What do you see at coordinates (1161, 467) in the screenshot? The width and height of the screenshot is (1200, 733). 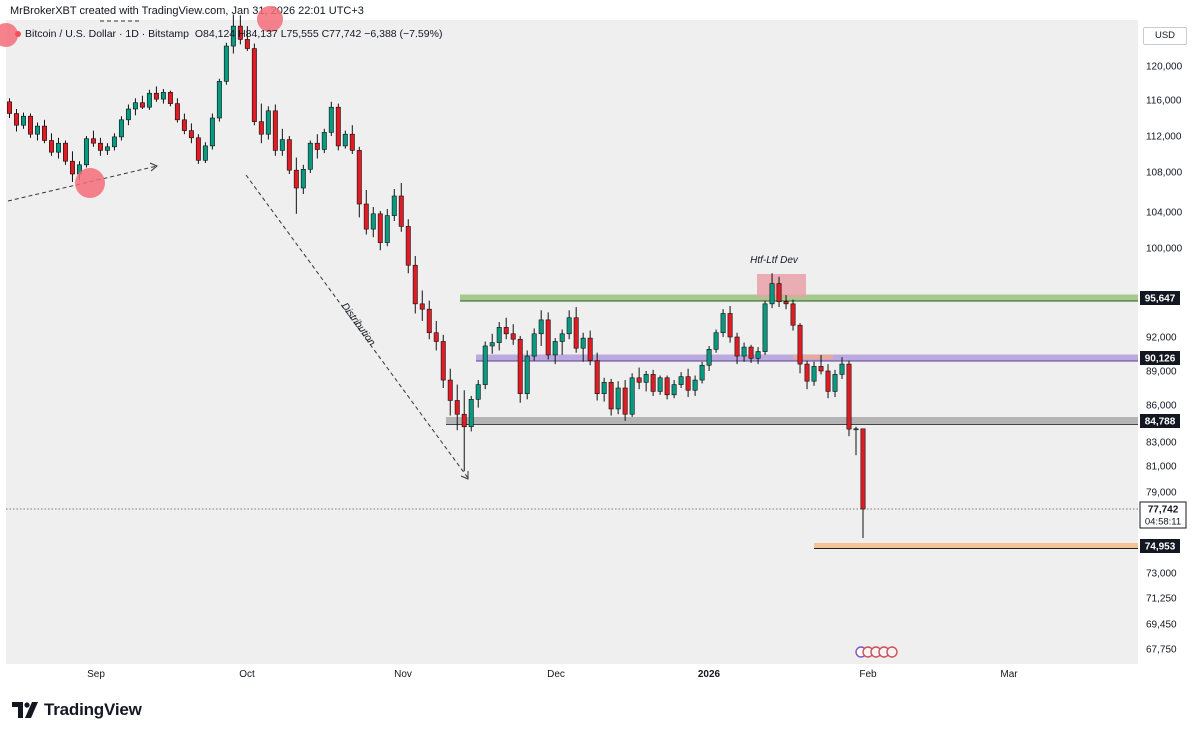 I see `y-tick-label: 81,000` at bounding box center [1161, 467].